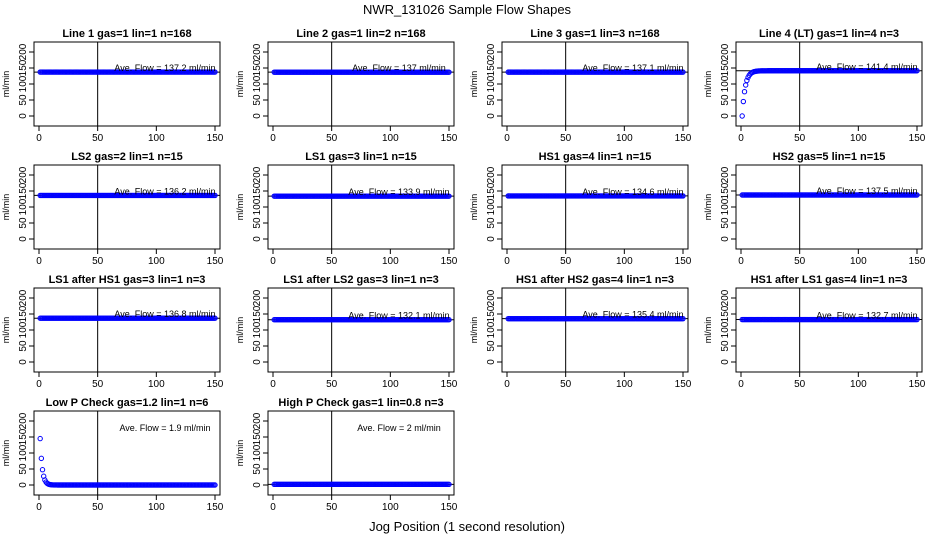 Image resolution: width=936 pixels, height=540 pixels. I want to click on average-flow-annotation: Ave. Flow = 135.4 ml/min, so click(632, 315).